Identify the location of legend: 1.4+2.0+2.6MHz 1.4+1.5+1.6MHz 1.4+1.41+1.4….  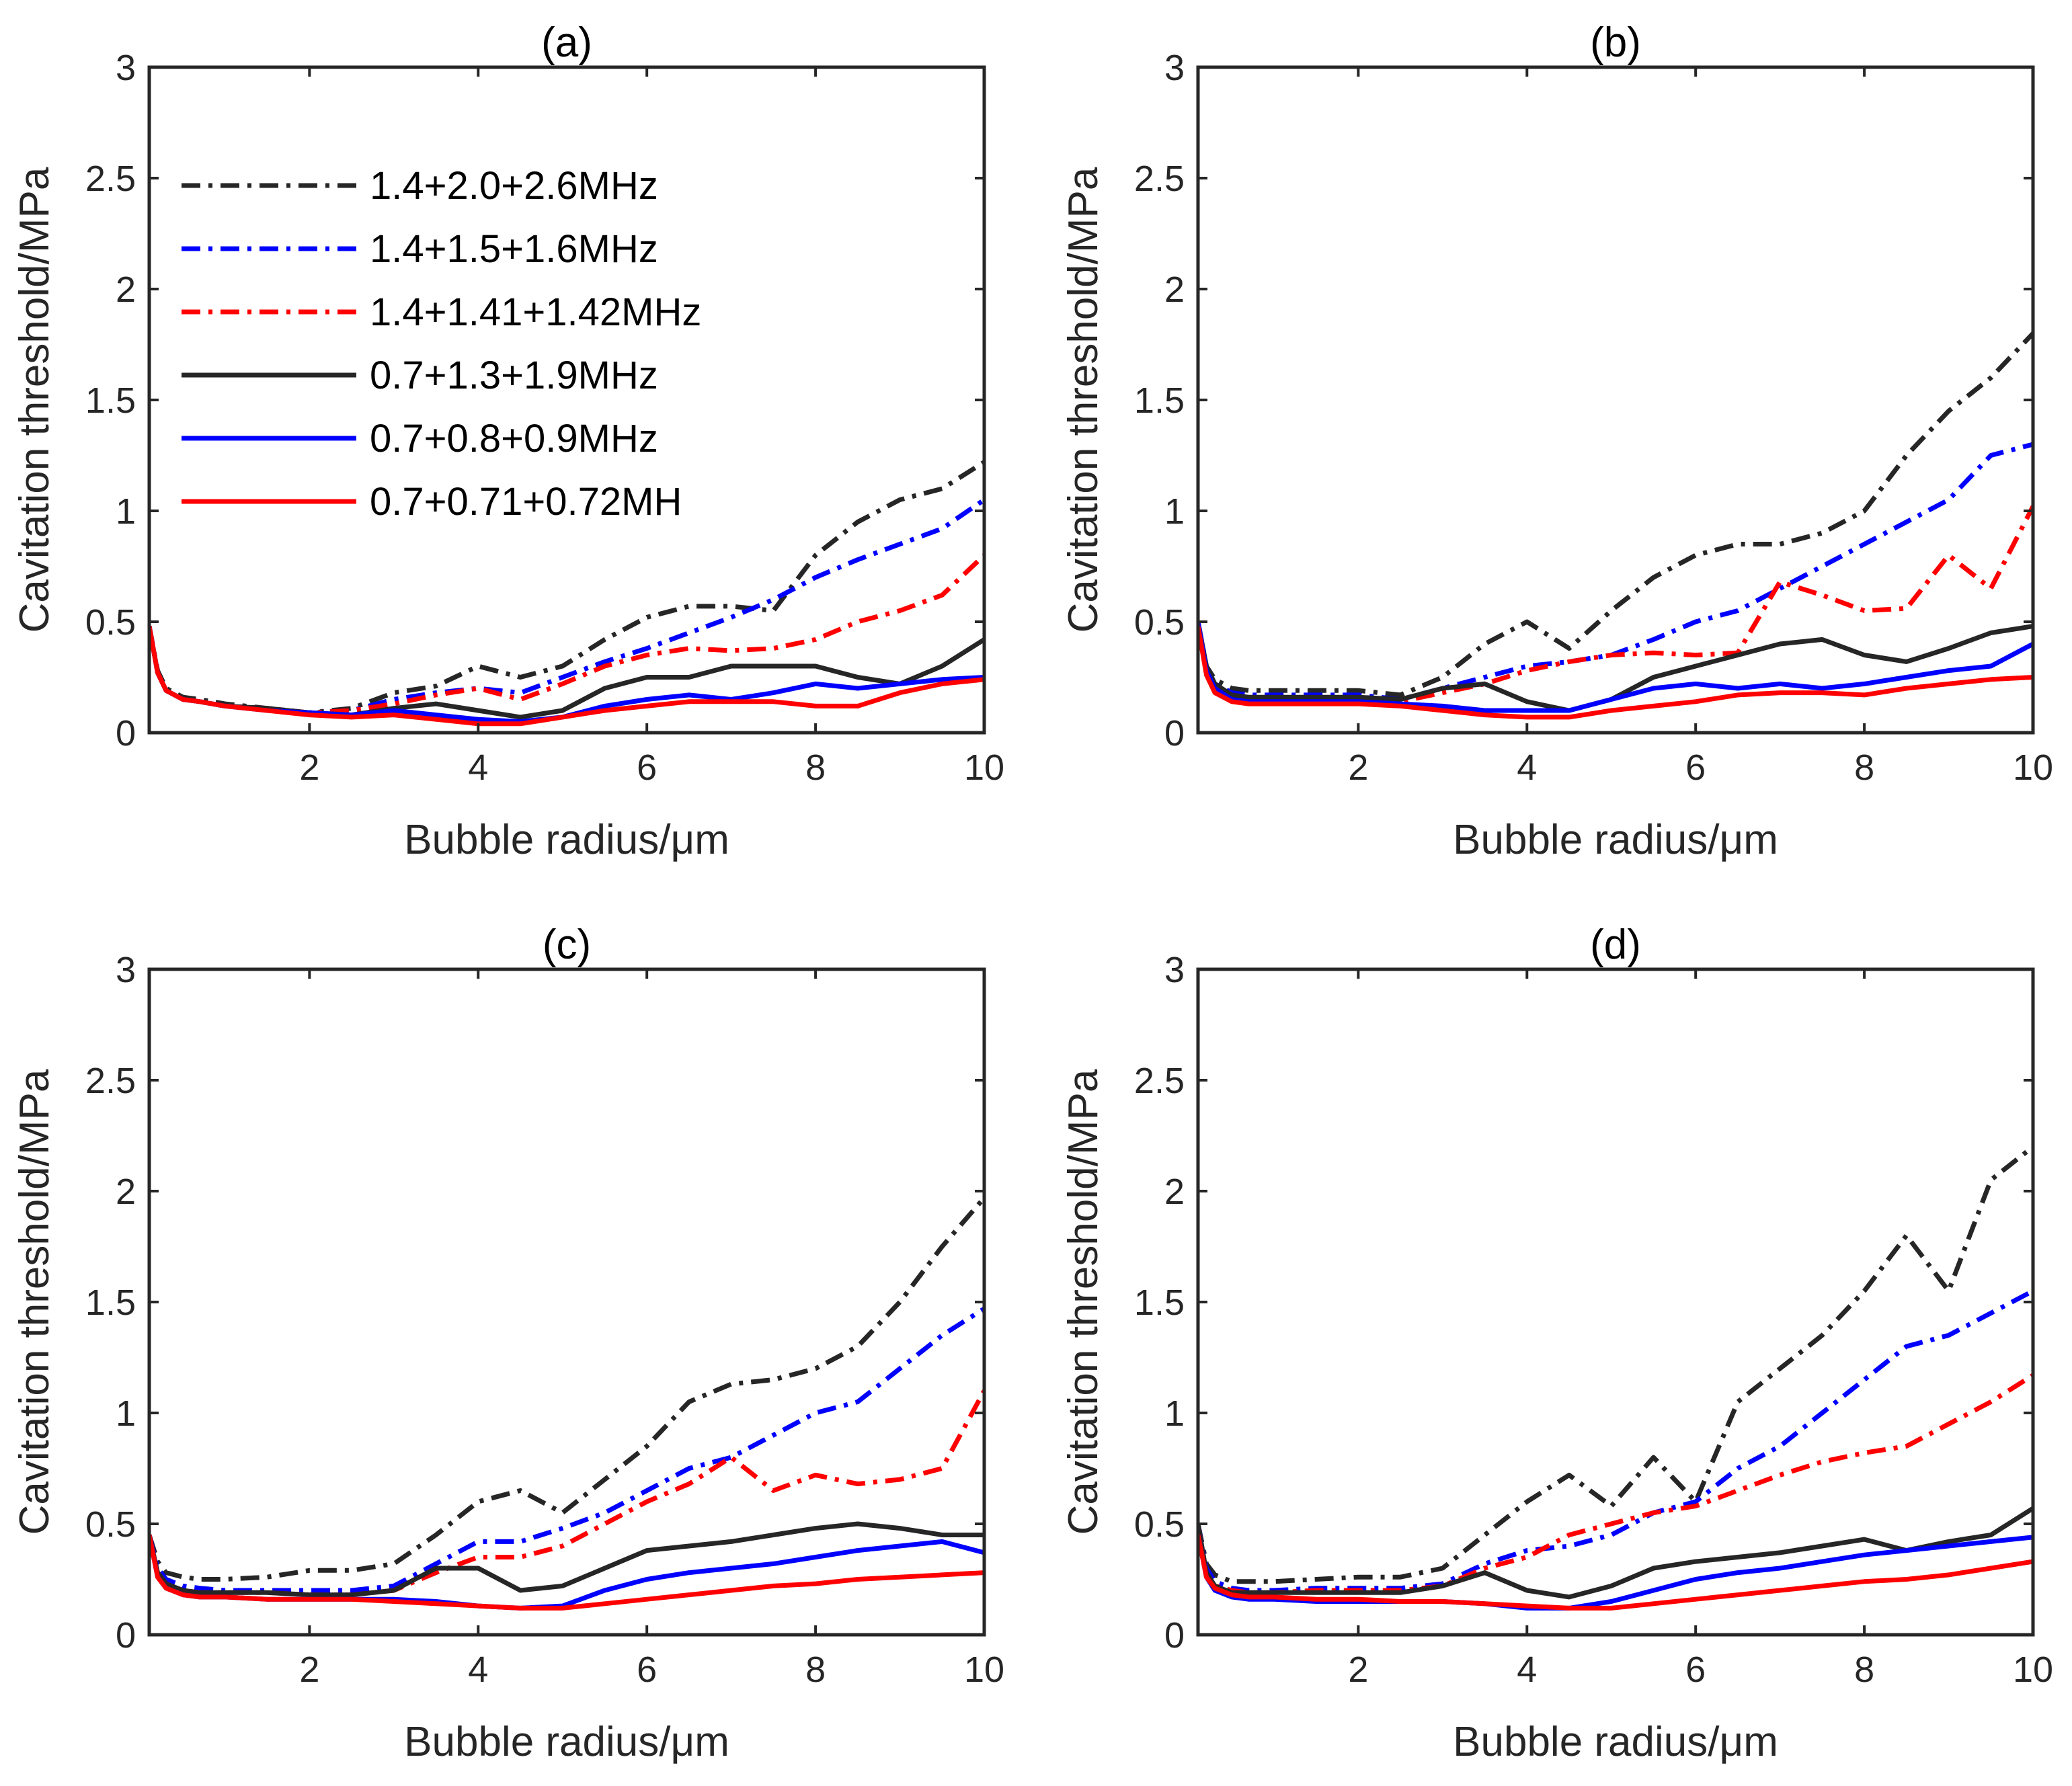
(441, 344).